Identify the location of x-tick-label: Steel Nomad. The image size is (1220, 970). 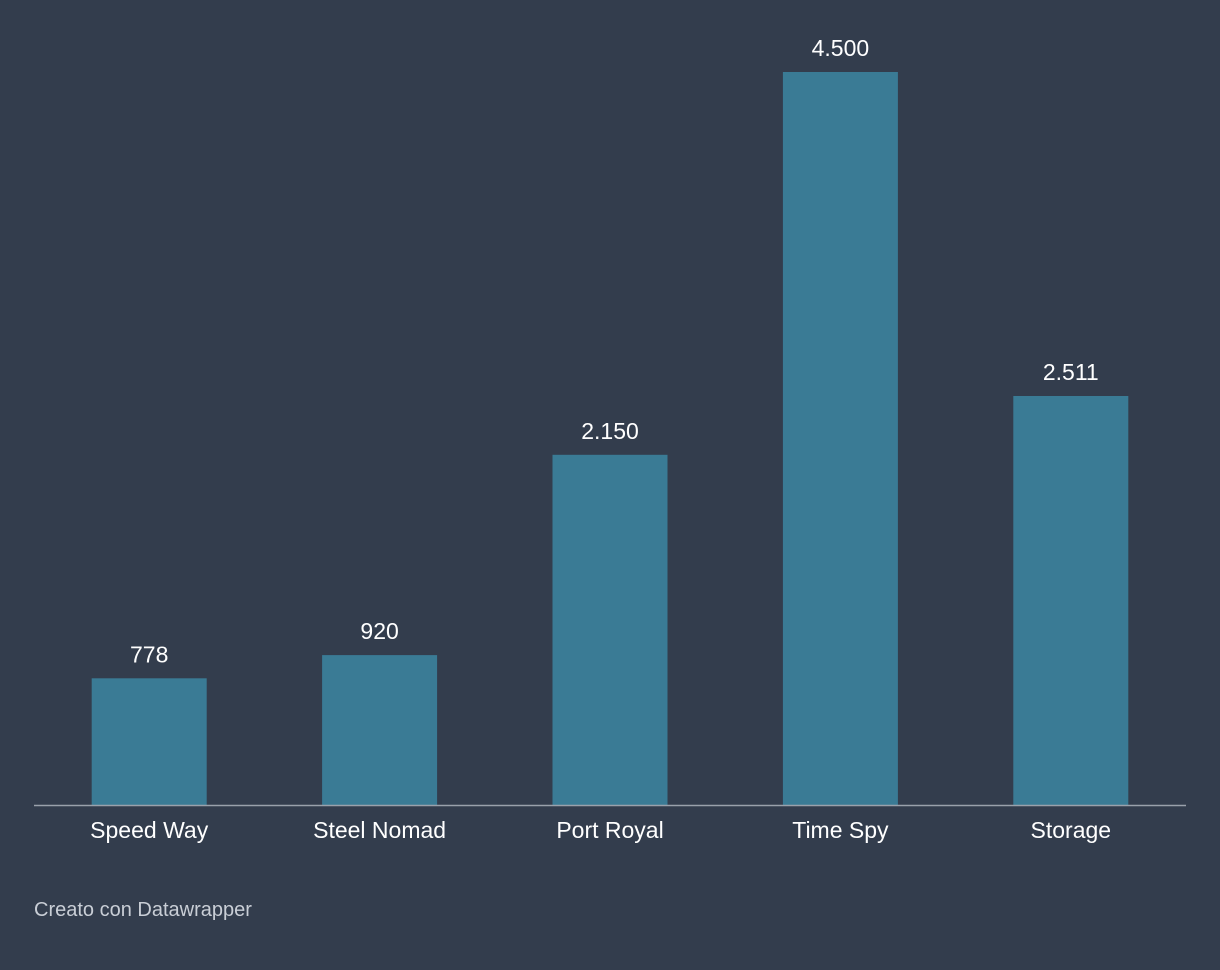
(379, 830).